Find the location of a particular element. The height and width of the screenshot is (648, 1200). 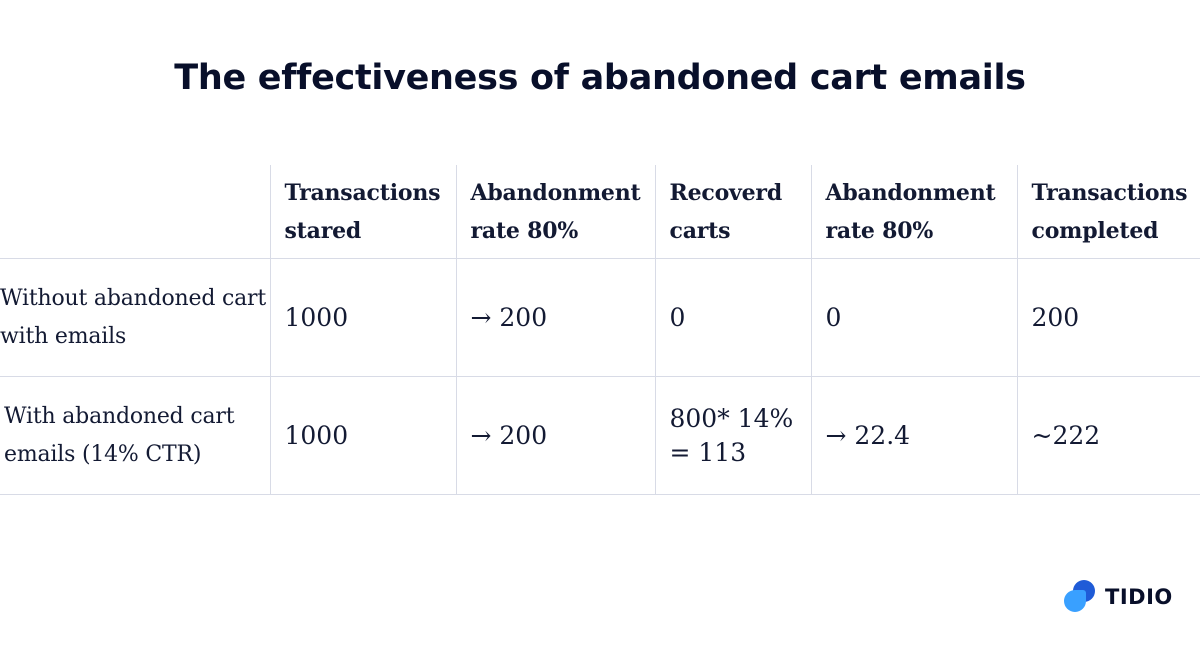

brand-logo: TIDIO is located at coordinates (1118, 596).